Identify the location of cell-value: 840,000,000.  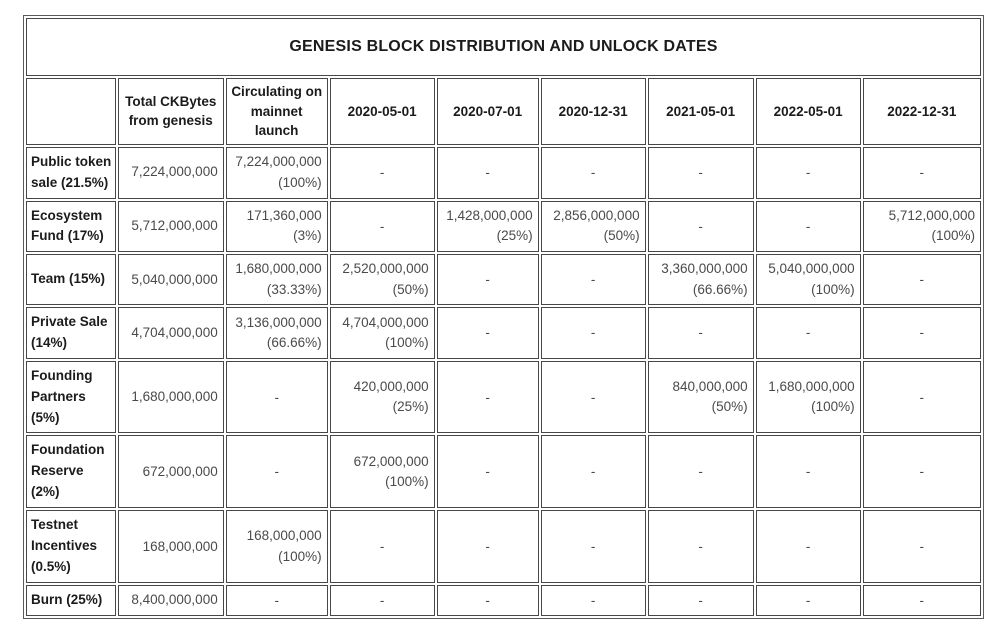
(710, 386).